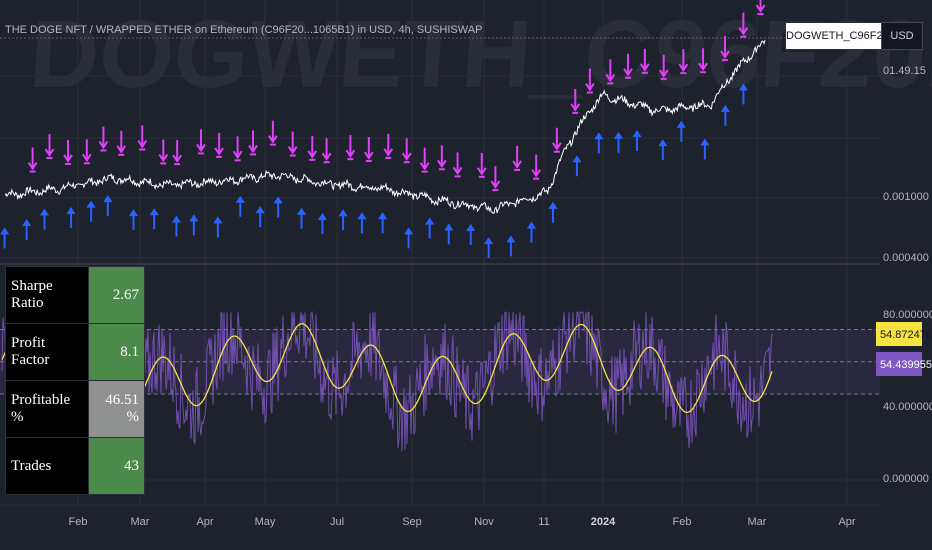 Image resolution: width=932 pixels, height=550 pixels. Describe the element at coordinates (904, 71) in the screenshot. I see `price-axis-label: 01.49.15` at that location.